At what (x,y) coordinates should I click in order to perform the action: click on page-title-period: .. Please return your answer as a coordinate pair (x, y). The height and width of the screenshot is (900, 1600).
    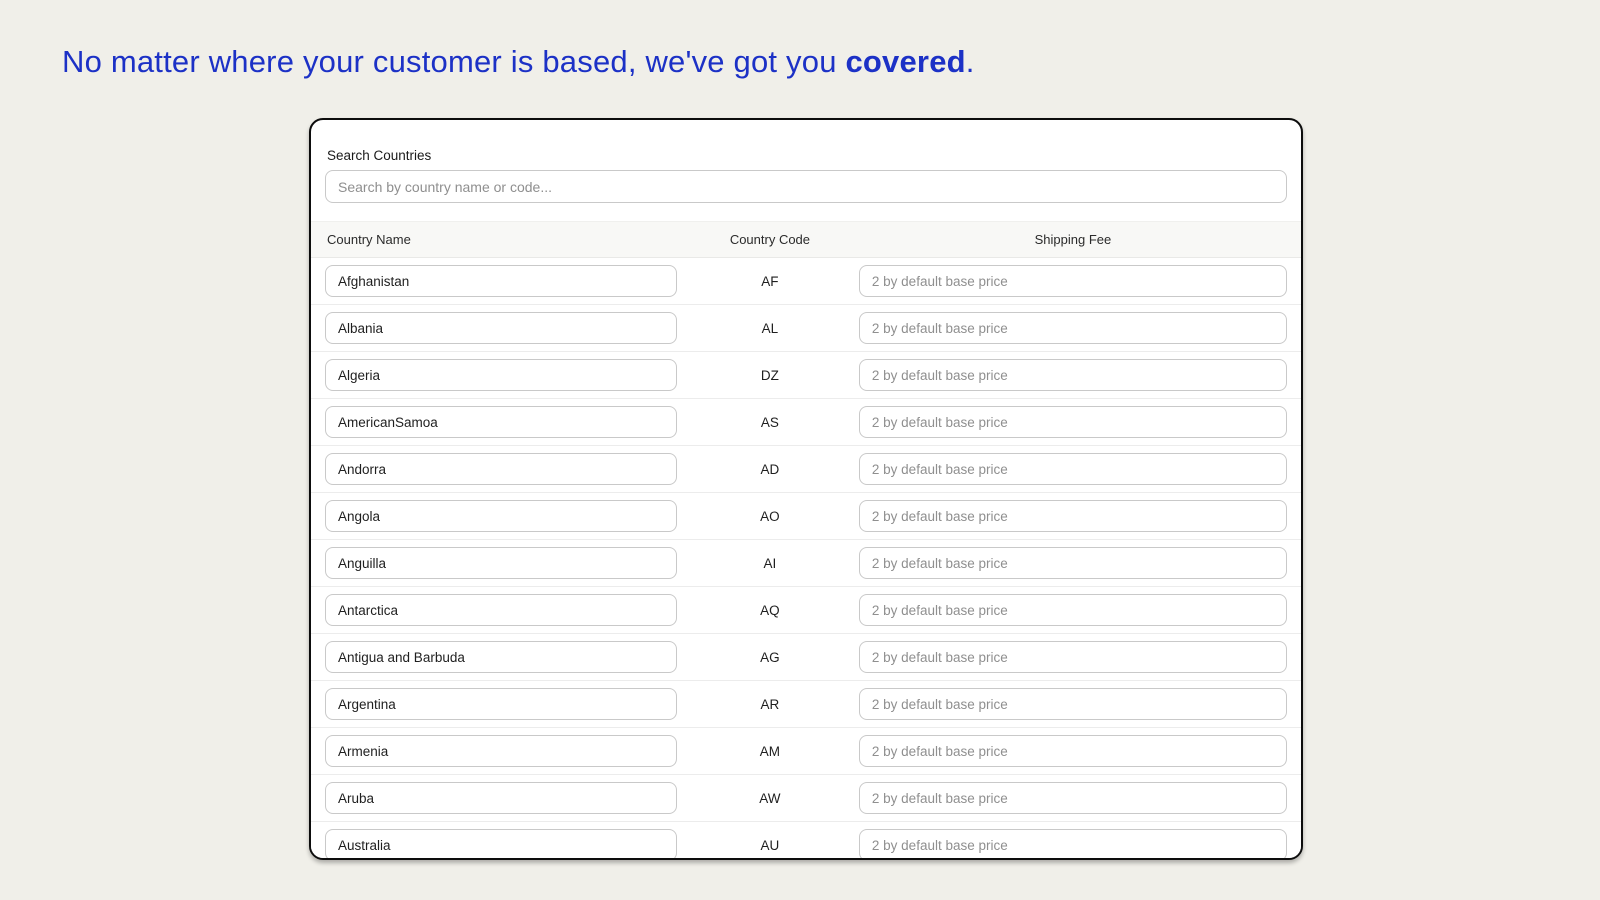
    Looking at the image, I should click on (970, 61).